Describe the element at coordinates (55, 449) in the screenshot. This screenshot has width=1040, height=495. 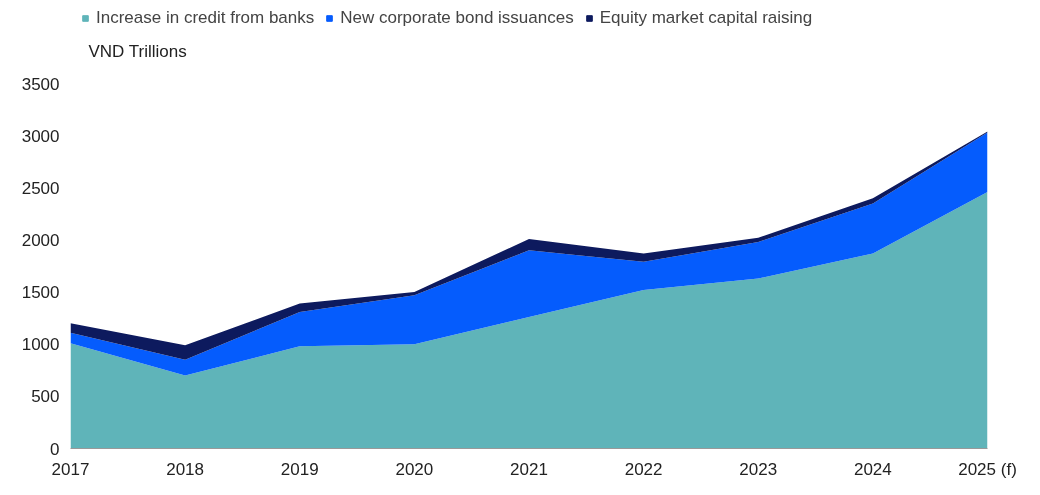
I see `y-tick-label: 0` at that location.